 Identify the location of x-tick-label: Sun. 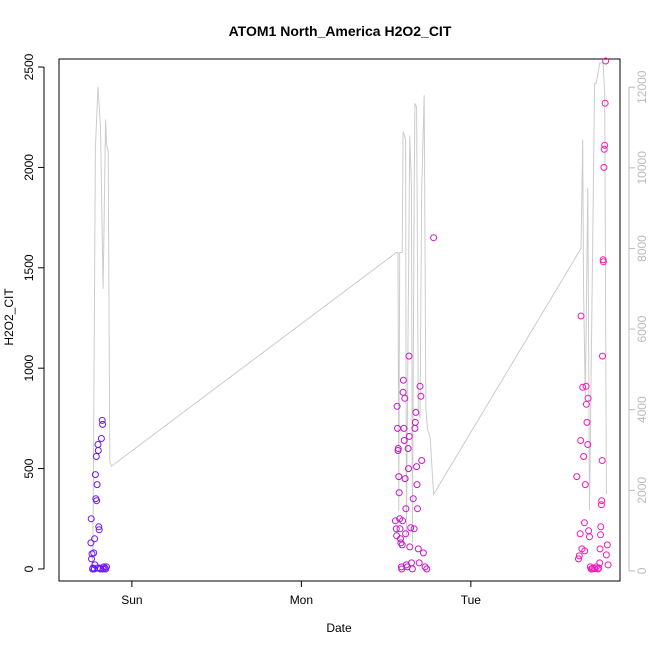
(131, 600).